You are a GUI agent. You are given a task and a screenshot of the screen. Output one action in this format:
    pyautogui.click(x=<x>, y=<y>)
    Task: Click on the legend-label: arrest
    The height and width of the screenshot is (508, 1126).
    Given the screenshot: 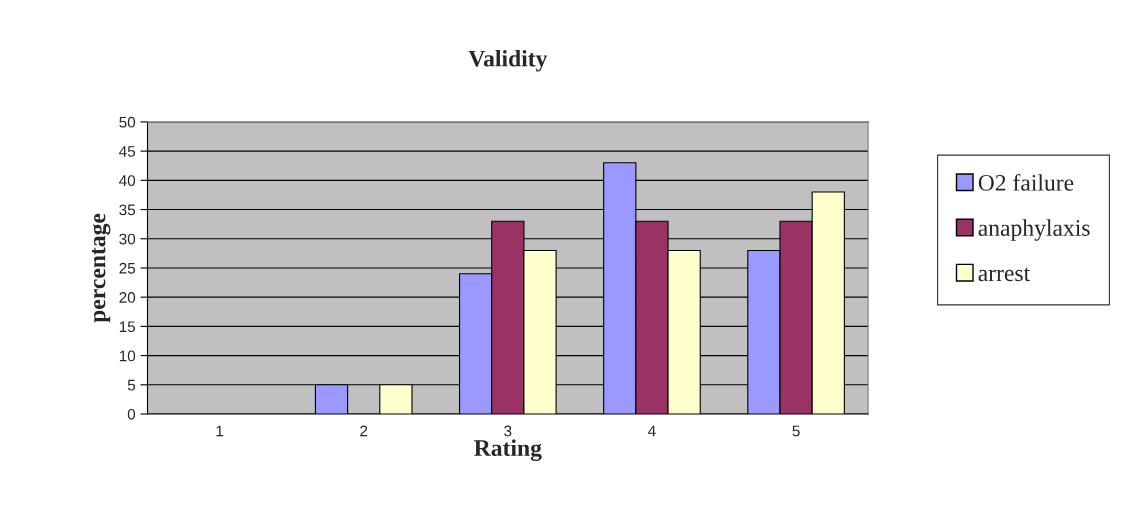 What is the action you would take?
    pyautogui.click(x=1004, y=274)
    